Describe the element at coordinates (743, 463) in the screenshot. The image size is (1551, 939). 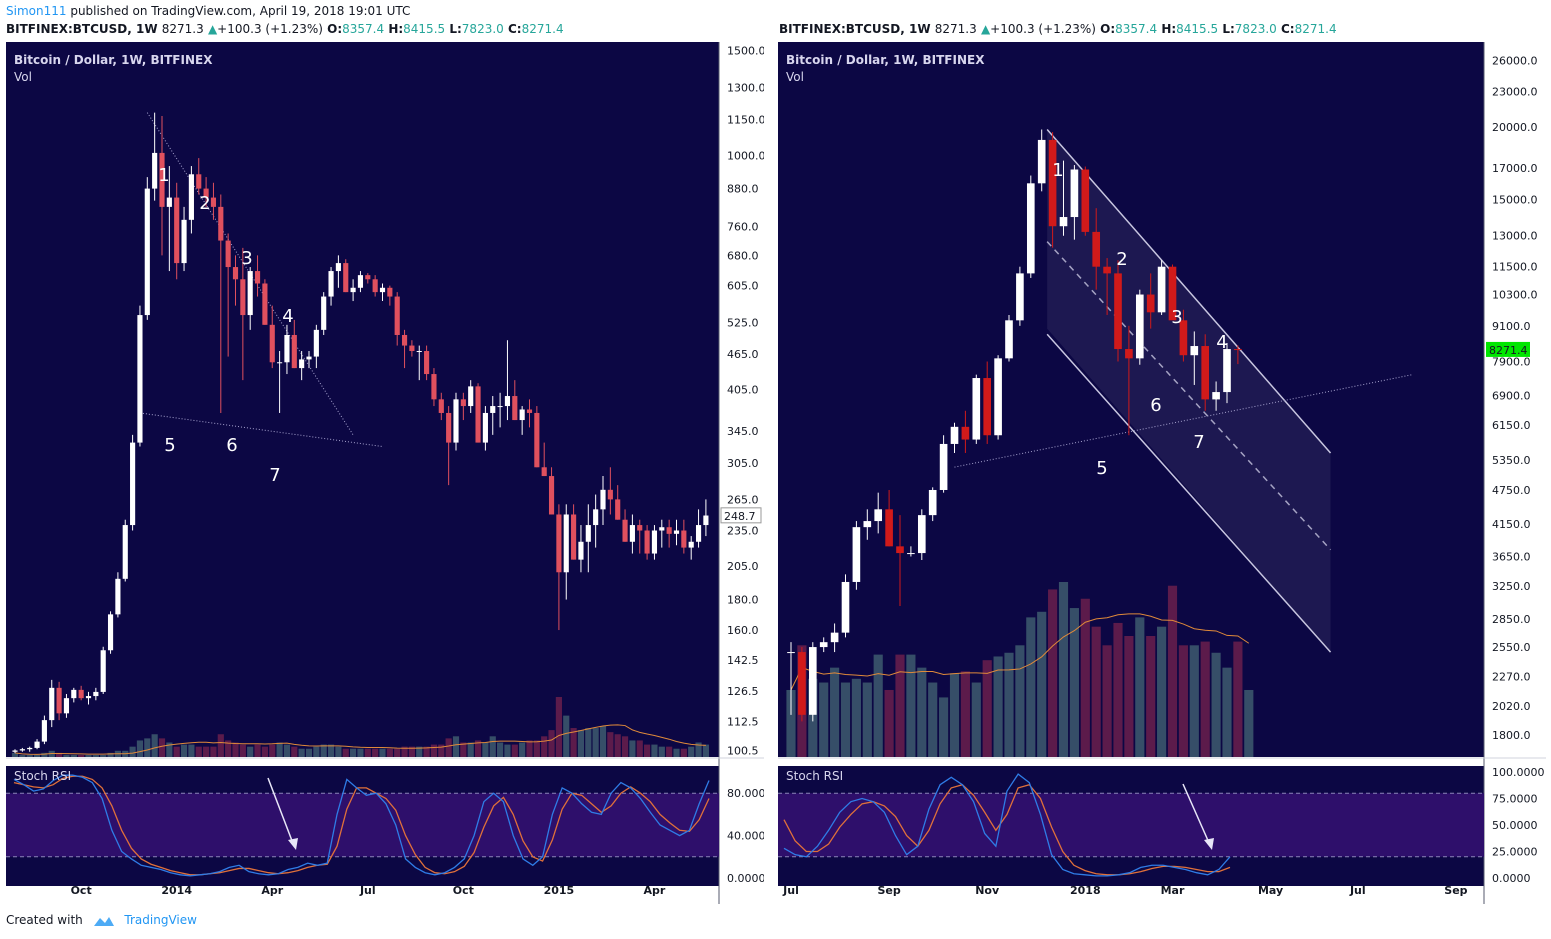
I see `y-tick-label: 305.0` at that location.